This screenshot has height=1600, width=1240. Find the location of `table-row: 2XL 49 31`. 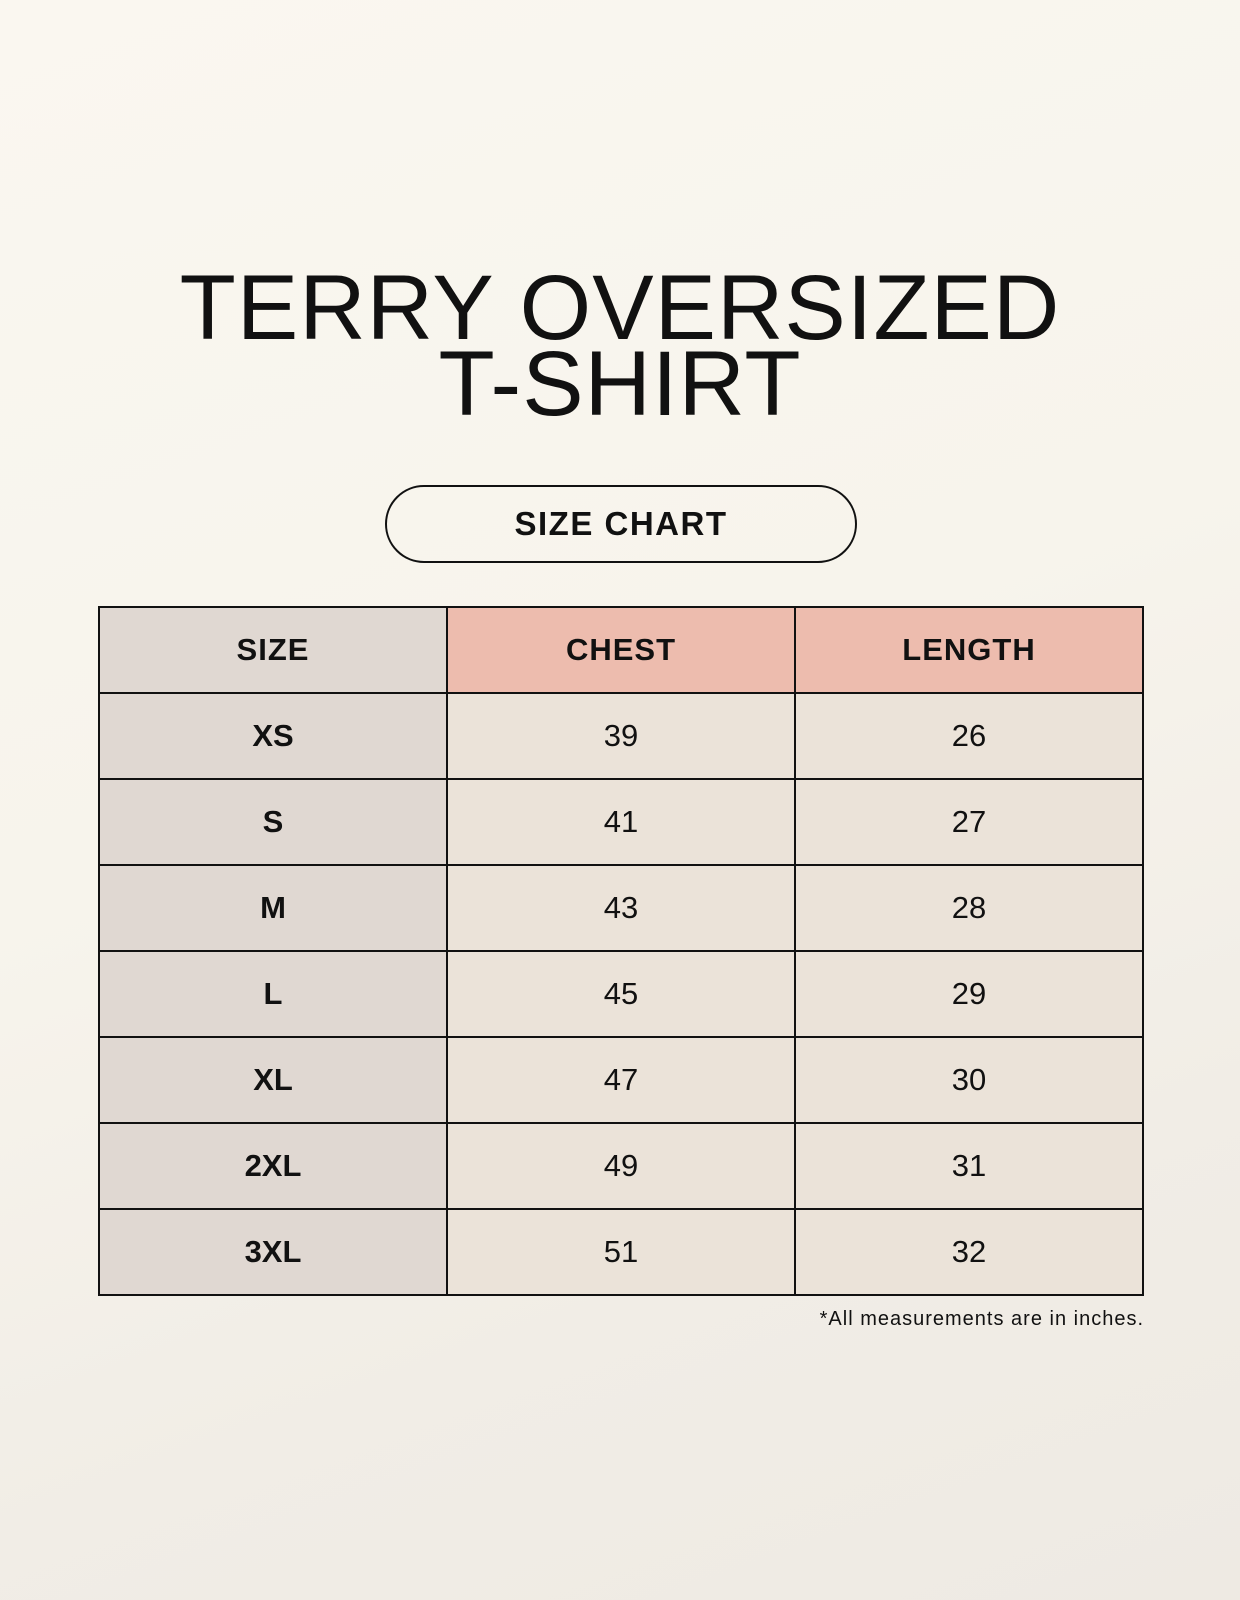

table-row: 2XL 49 31 is located at coordinates (621, 1166).